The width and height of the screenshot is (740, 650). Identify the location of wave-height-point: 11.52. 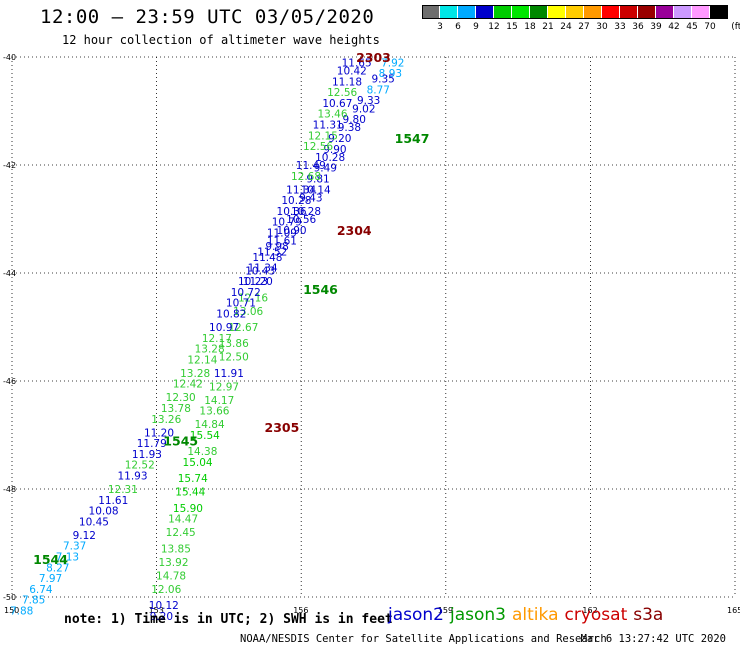
(272, 252).